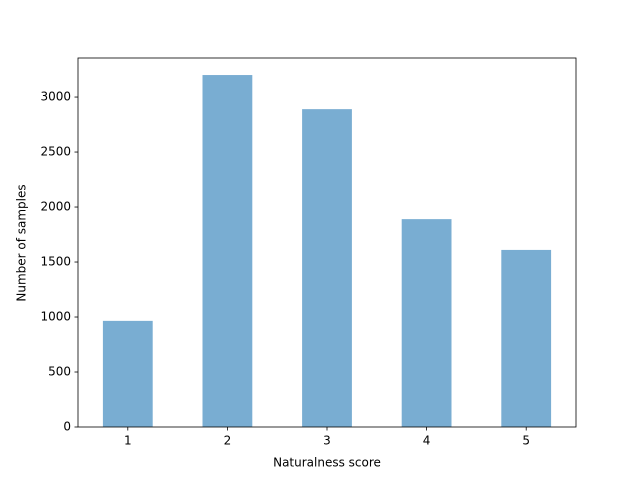 This screenshot has height=480, width=640. Describe the element at coordinates (128, 441) in the screenshot. I see `x-tick-label: 1` at that location.